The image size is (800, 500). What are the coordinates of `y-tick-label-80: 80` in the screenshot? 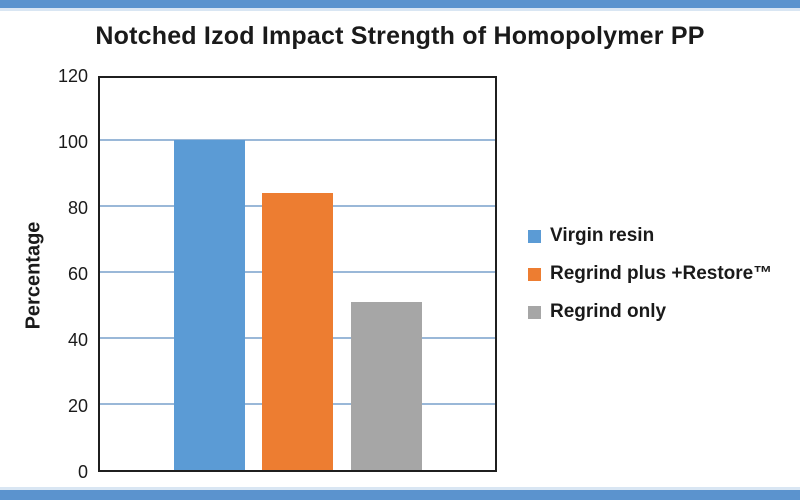 It's located at (77, 208).